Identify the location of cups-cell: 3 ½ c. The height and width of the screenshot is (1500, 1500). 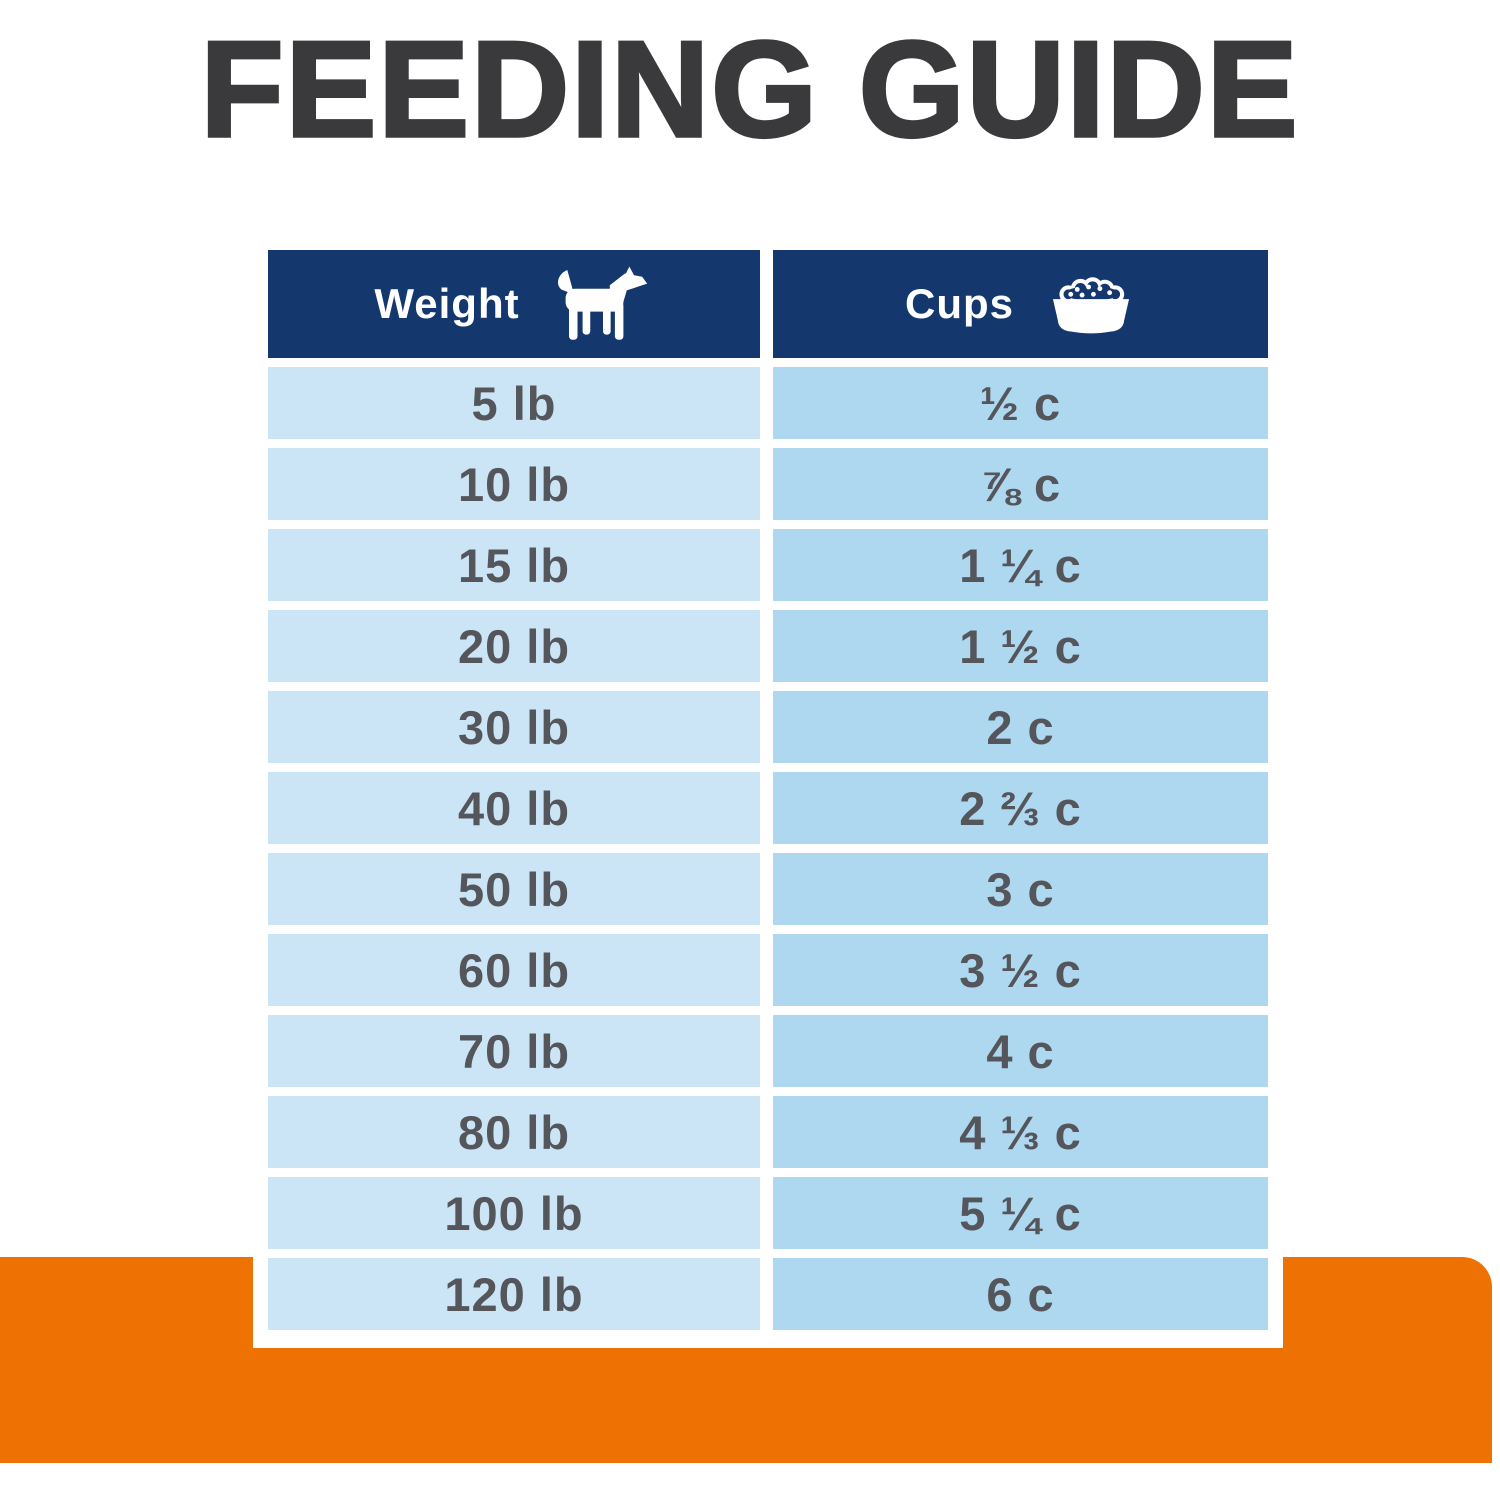
(1020, 970).